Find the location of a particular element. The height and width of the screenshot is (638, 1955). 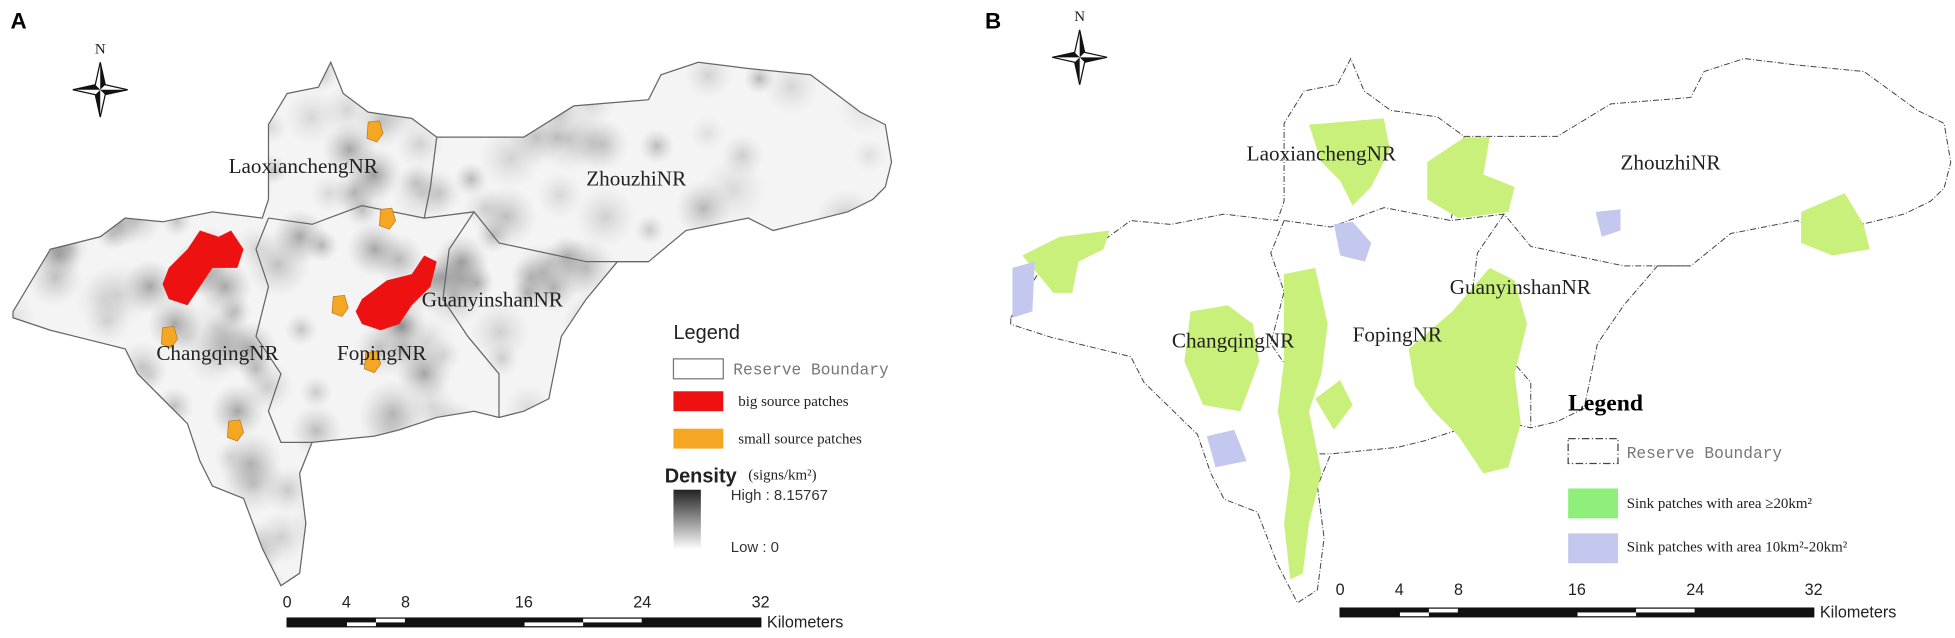

region-label: LaoxianchengNR is located at coordinates (304, 166).